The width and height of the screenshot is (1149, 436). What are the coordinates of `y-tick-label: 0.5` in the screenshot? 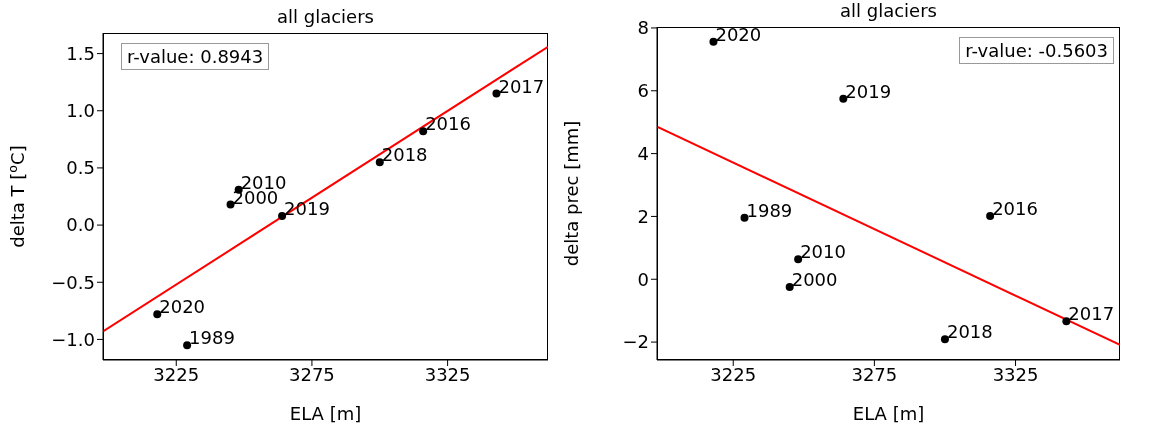 It's located at (80, 168).